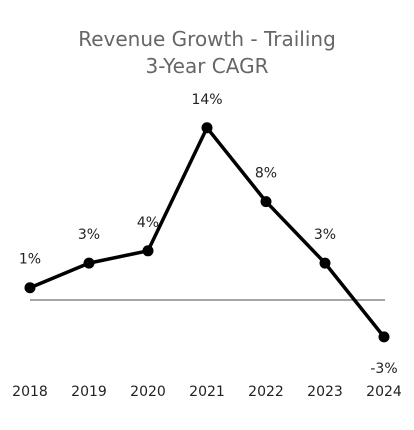  I want to click on data-label-2018: 1%, so click(30, 260).